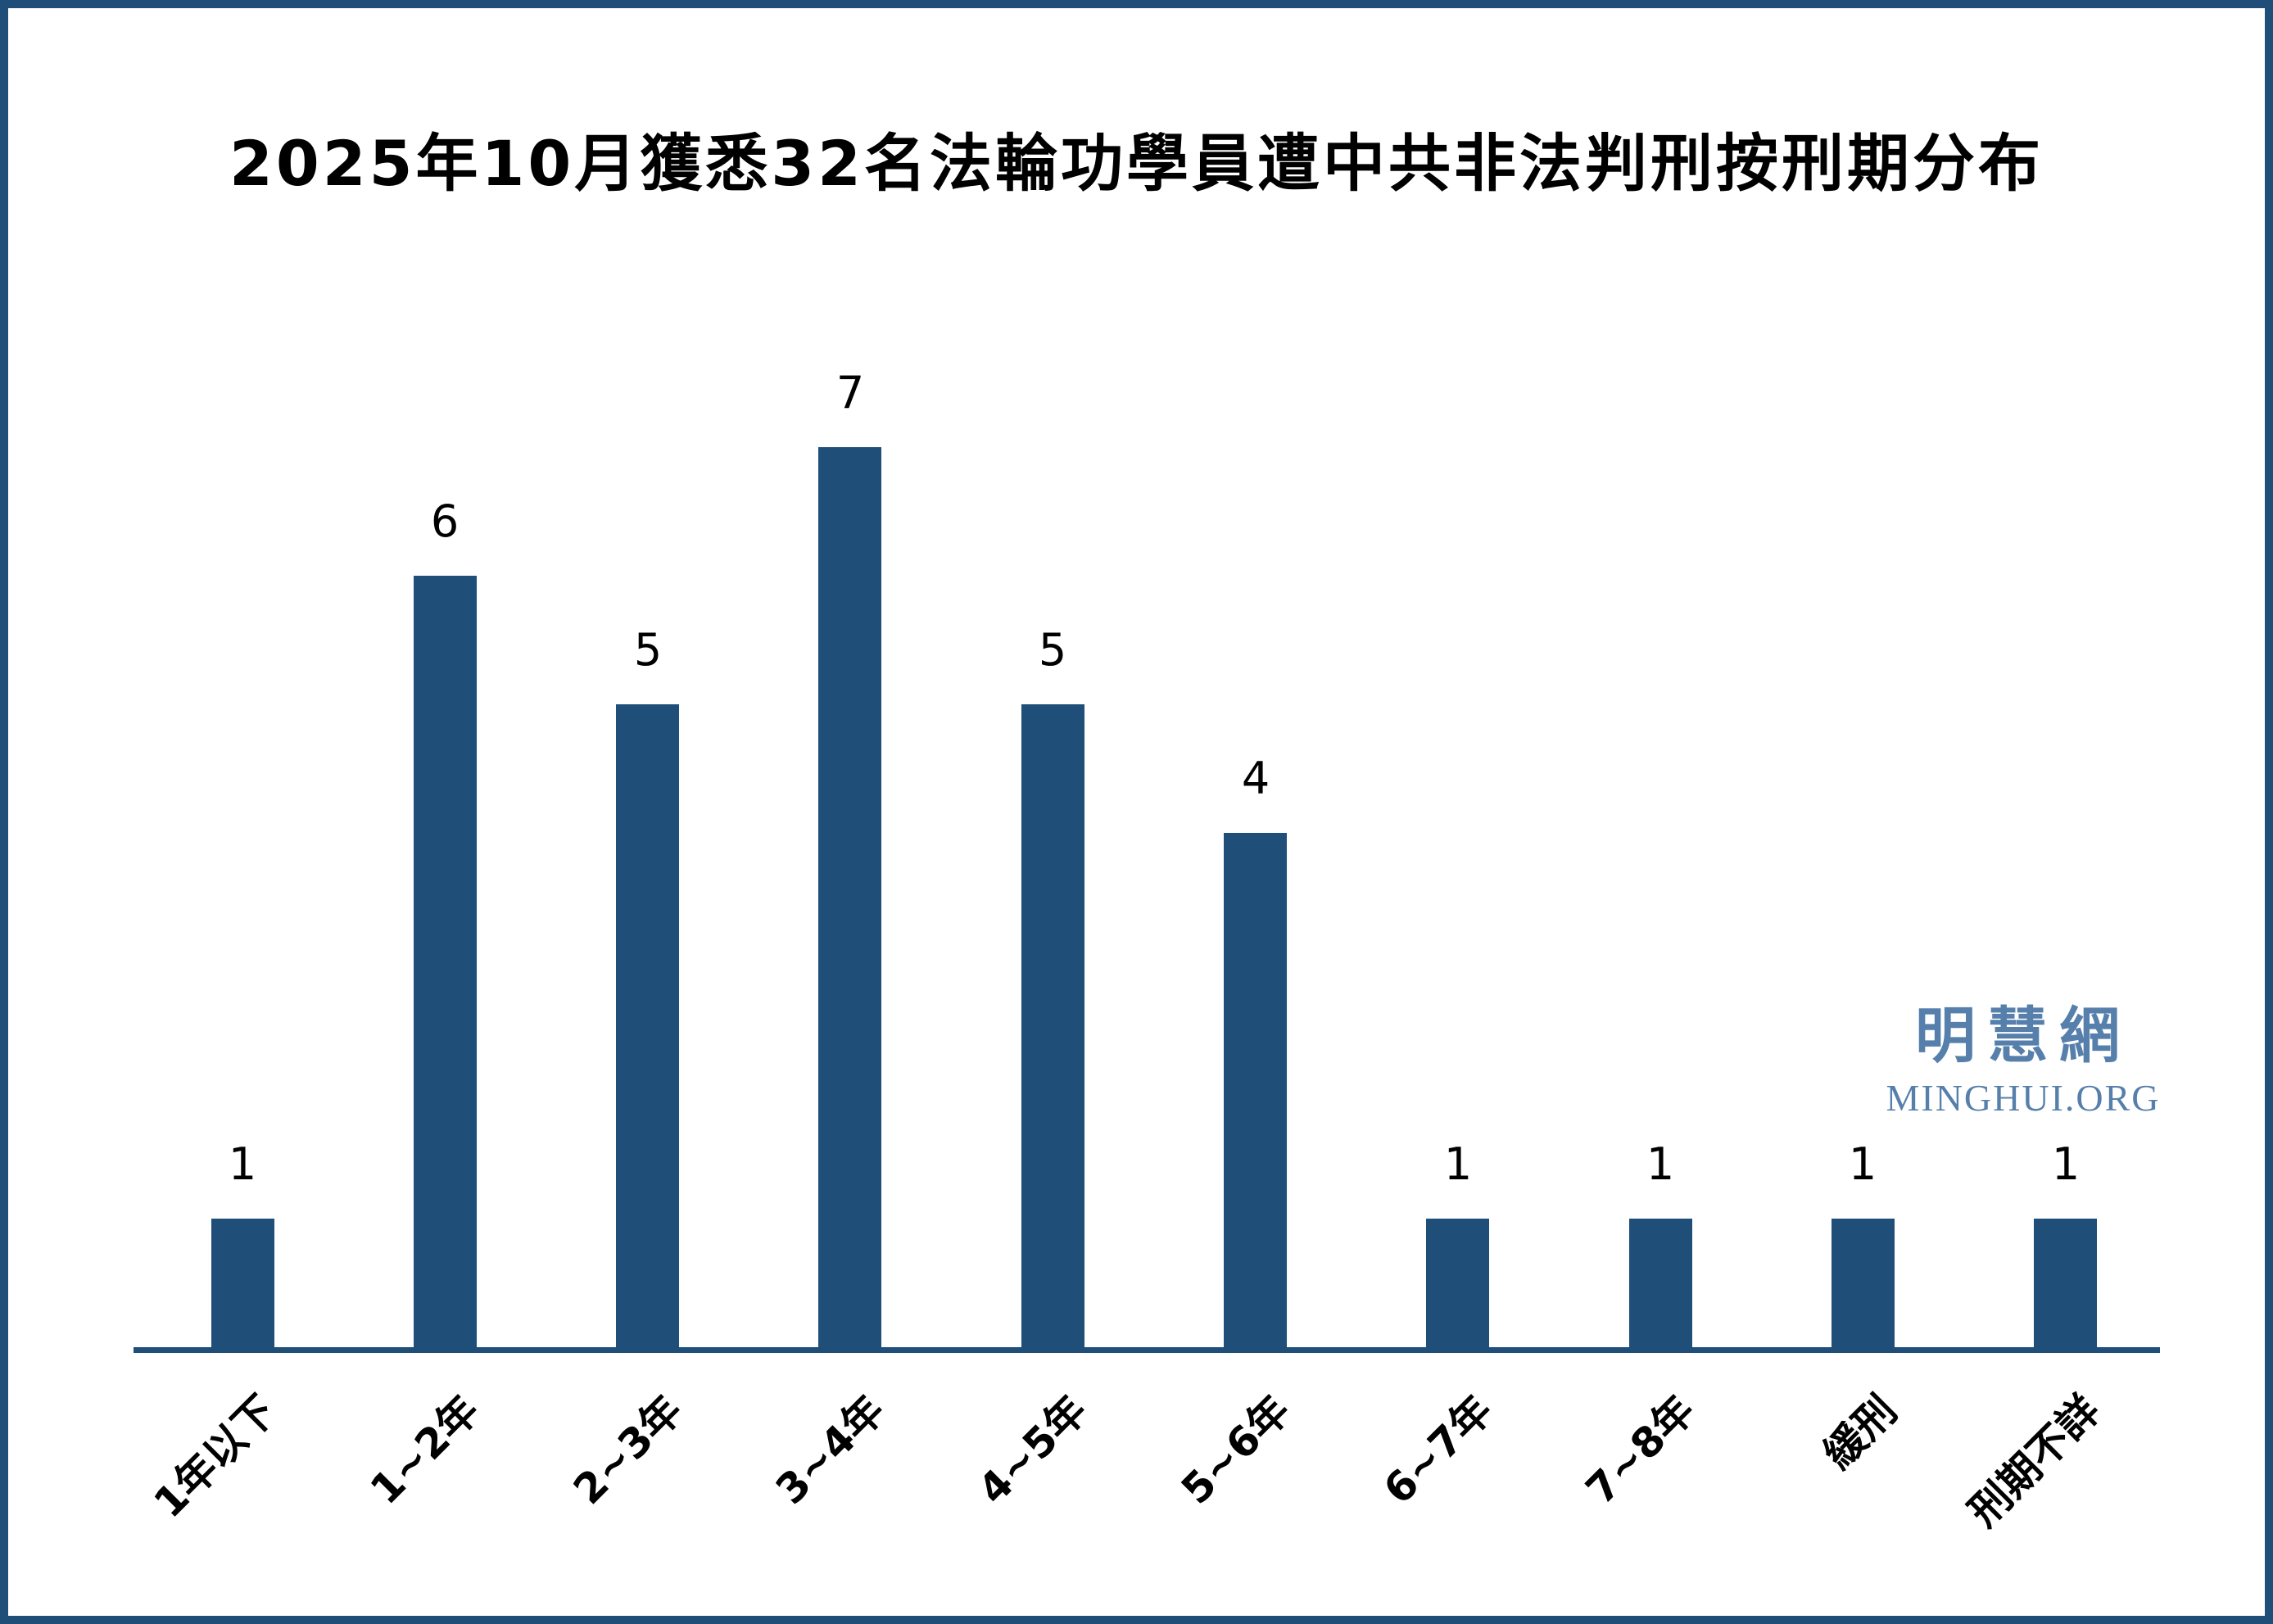 Image resolution: width=2273 pixels, height=1624 pixels. What do you see at coordinates (830, 1449) in the screenshot?
I see `x-tick-label: 3~4年` at bounding box center [830, 1449].